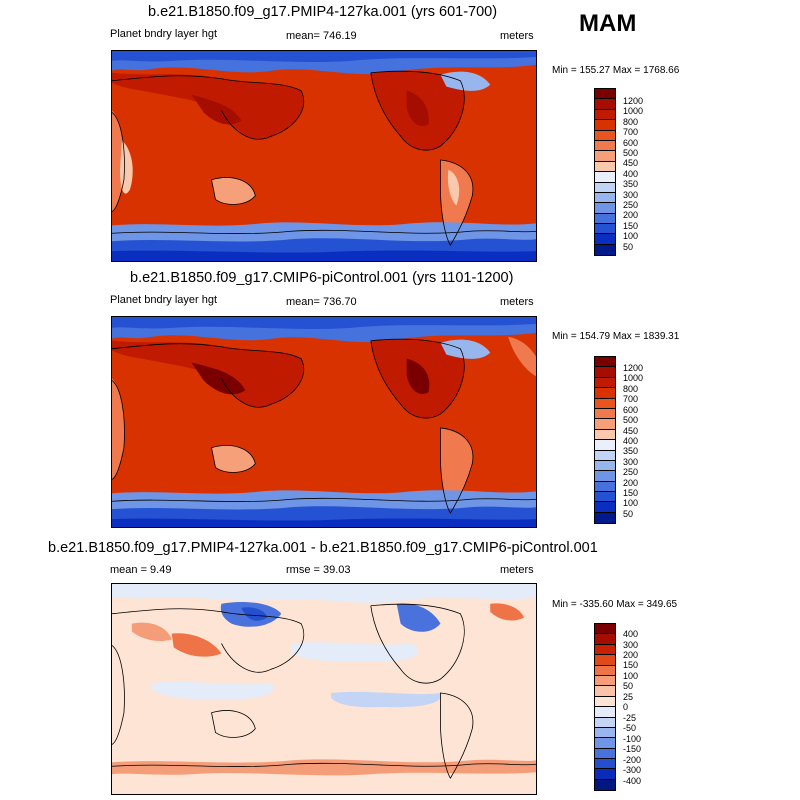  I want to click on panel-2-colorbar-tick: 400, so click(631, 441).